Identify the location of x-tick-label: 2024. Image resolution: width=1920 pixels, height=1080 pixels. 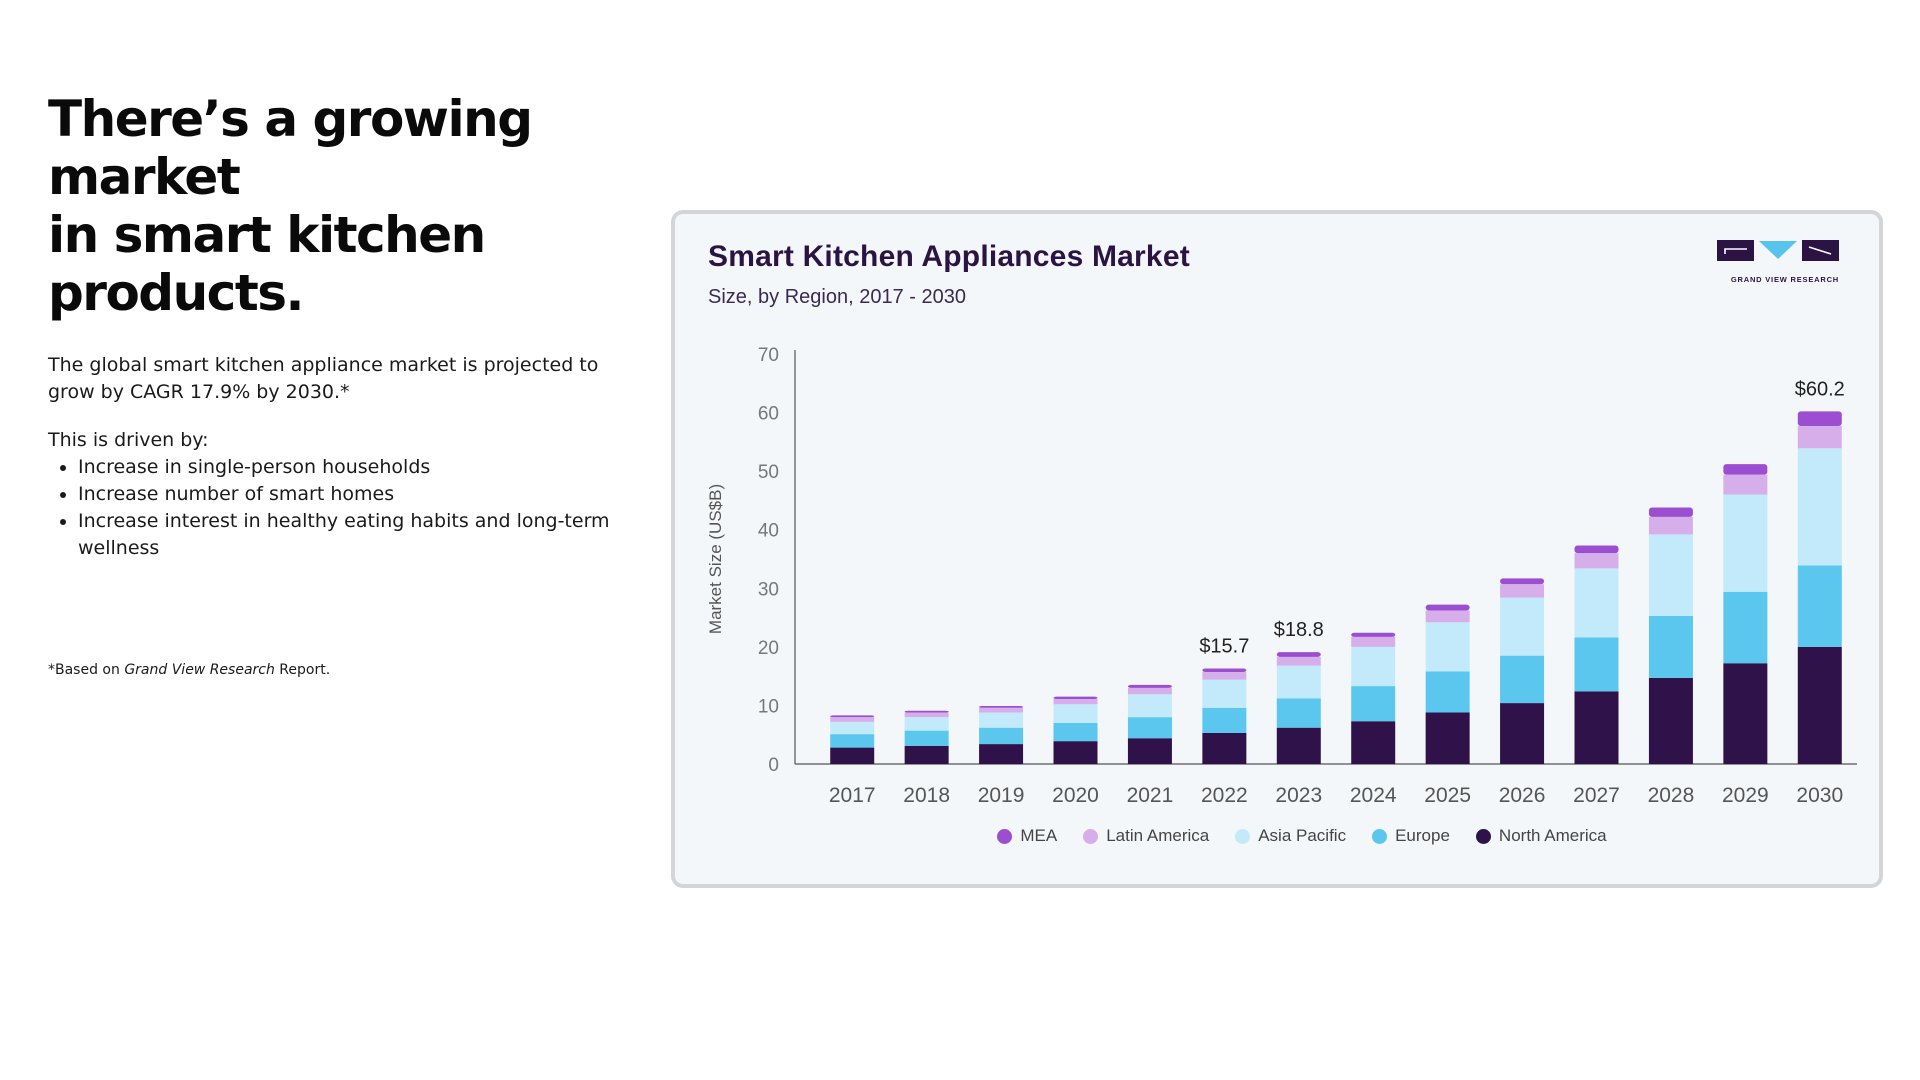
(1373, 795).